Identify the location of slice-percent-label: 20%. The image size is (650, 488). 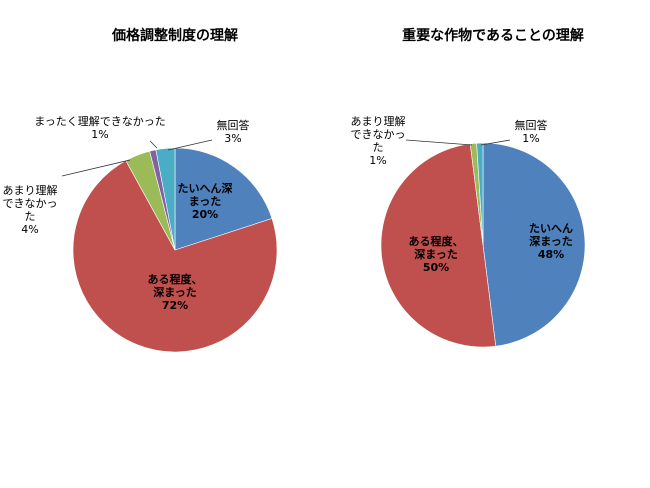
(205, 214).